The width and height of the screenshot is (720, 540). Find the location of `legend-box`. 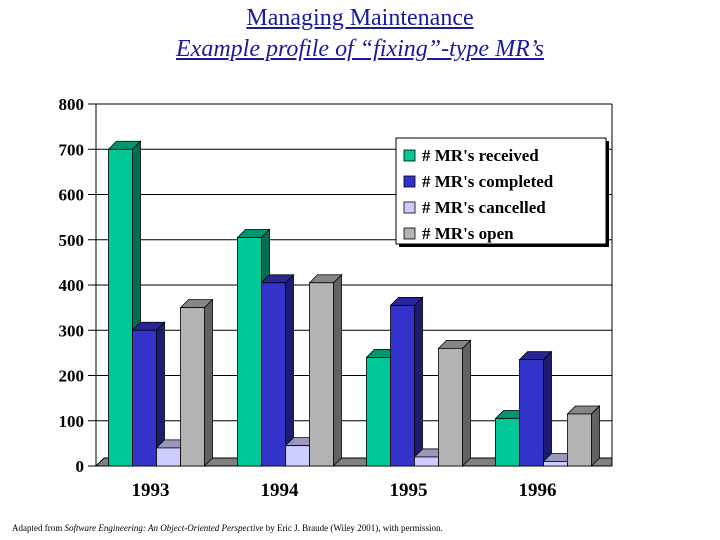

legend-box is located at coordinates (501, 191).